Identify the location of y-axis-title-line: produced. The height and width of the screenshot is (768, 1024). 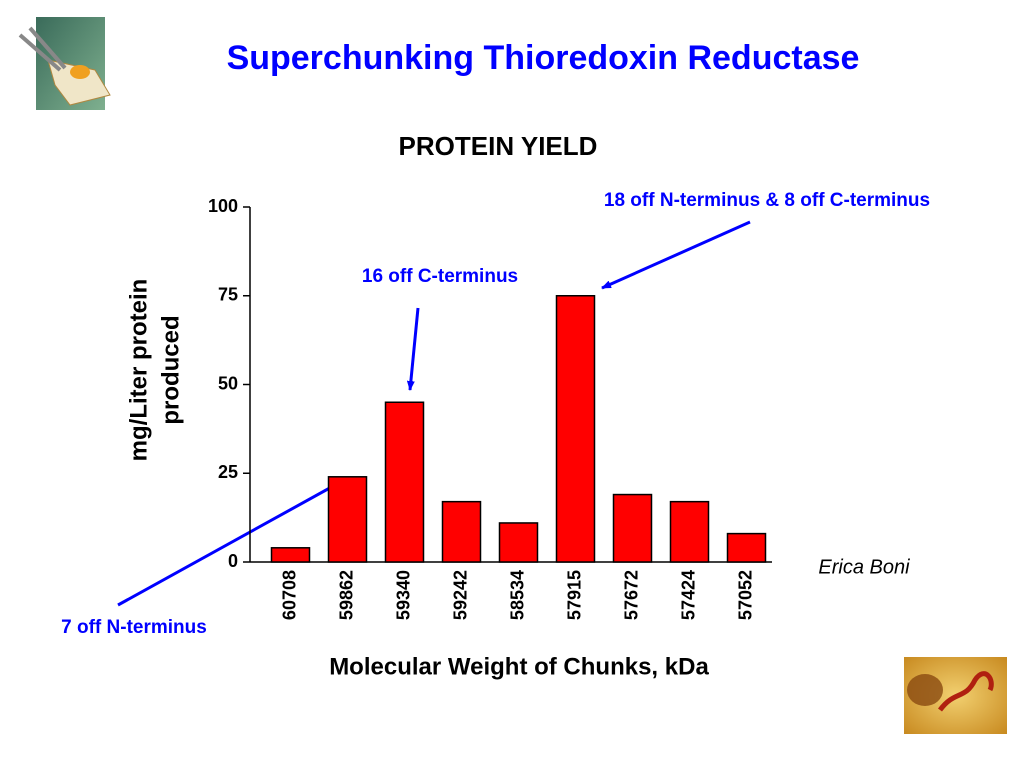
(170, 369).